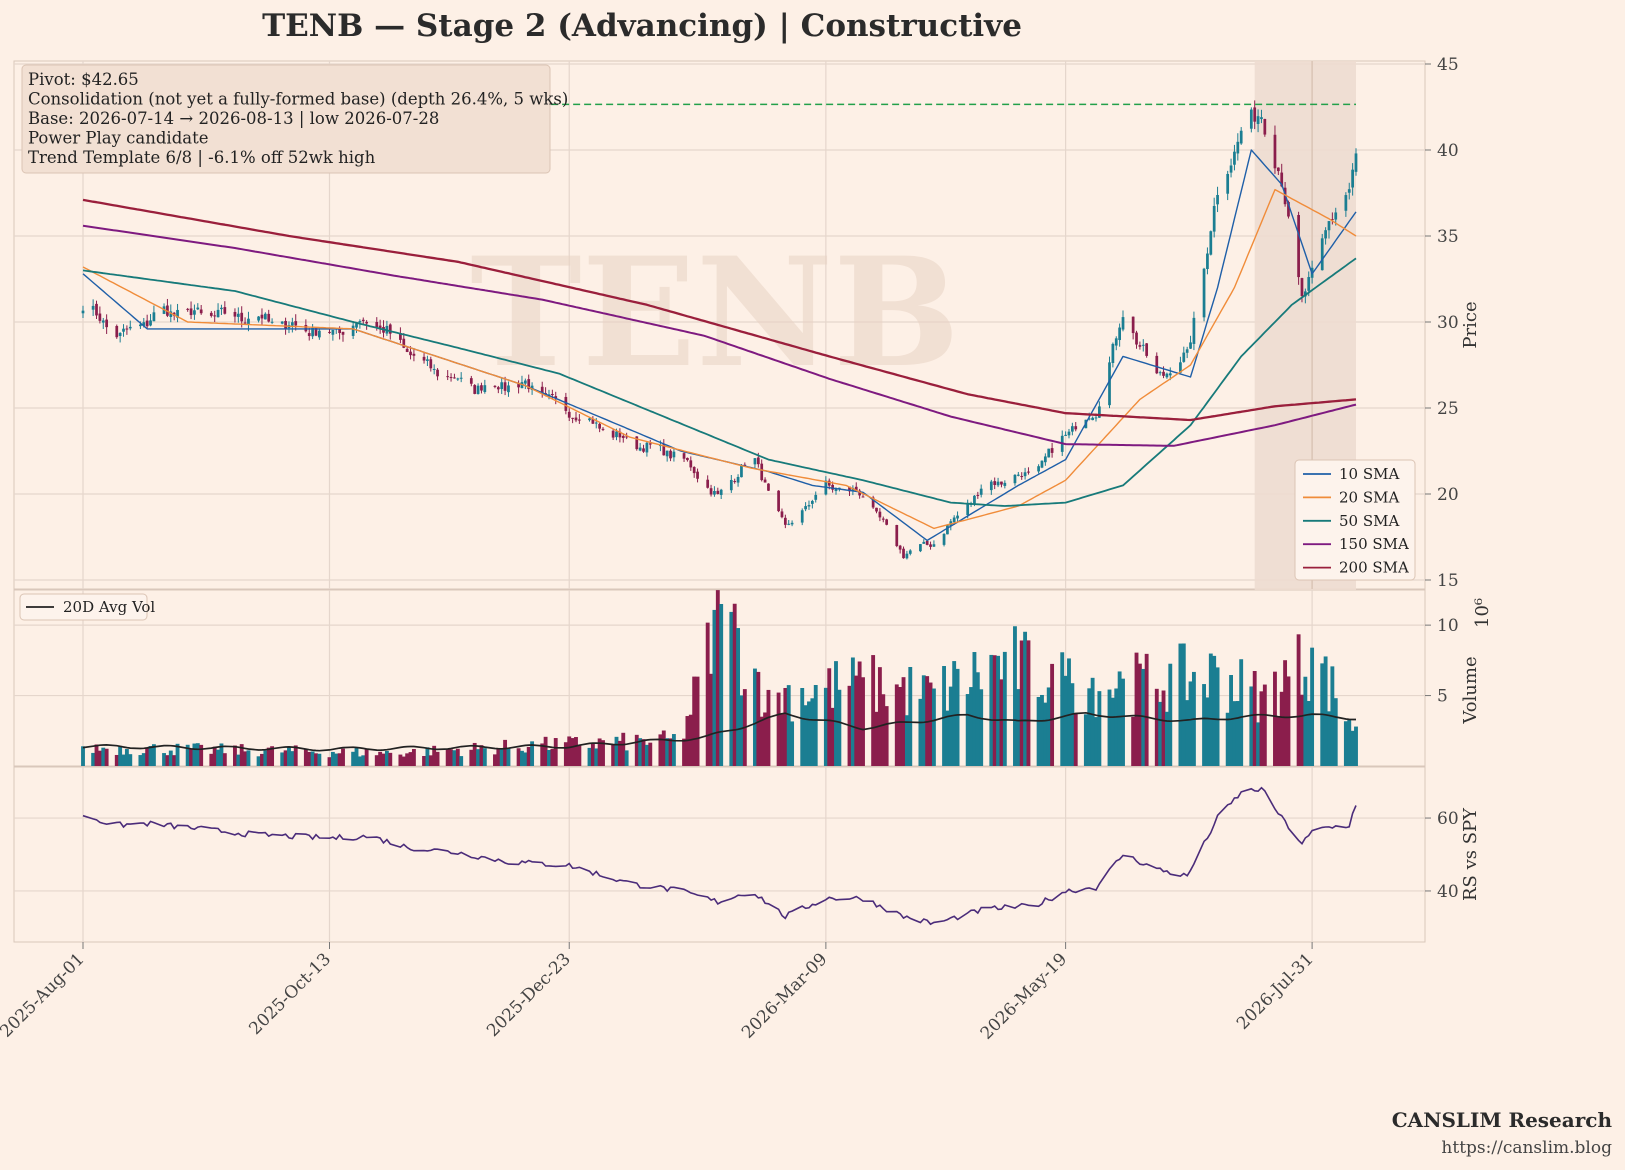 The height and width of the screenshot is (1170, 1625). I want to click on avg-volume-line, so click(719, 731).